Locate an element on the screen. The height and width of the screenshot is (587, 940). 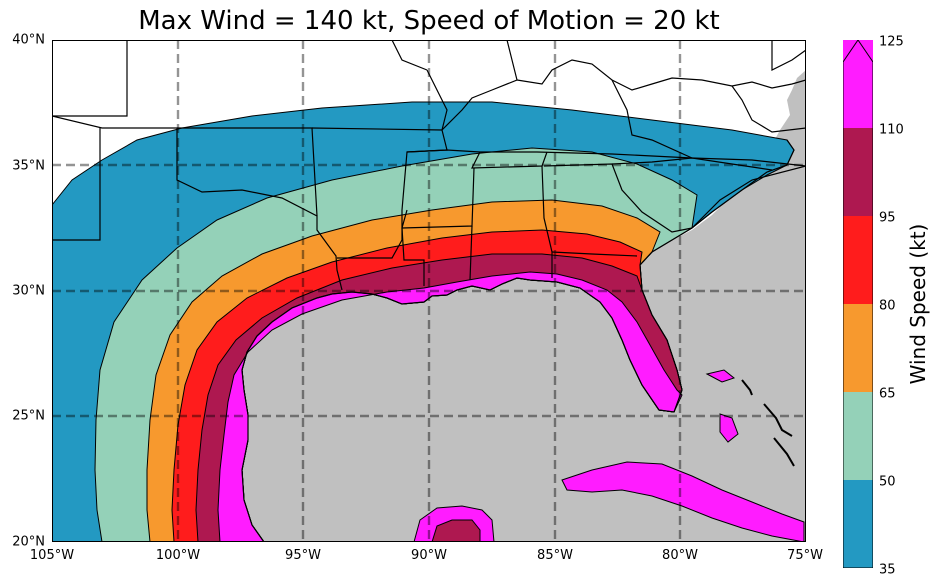
colorbar-tick-label: 95 is located at coordinates (887, 218).